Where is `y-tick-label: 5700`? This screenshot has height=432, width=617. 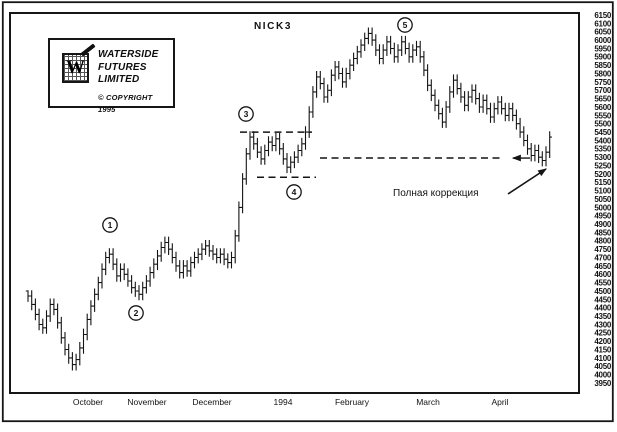 y-tick-label: 5700 is located at coordinates (602, 90).